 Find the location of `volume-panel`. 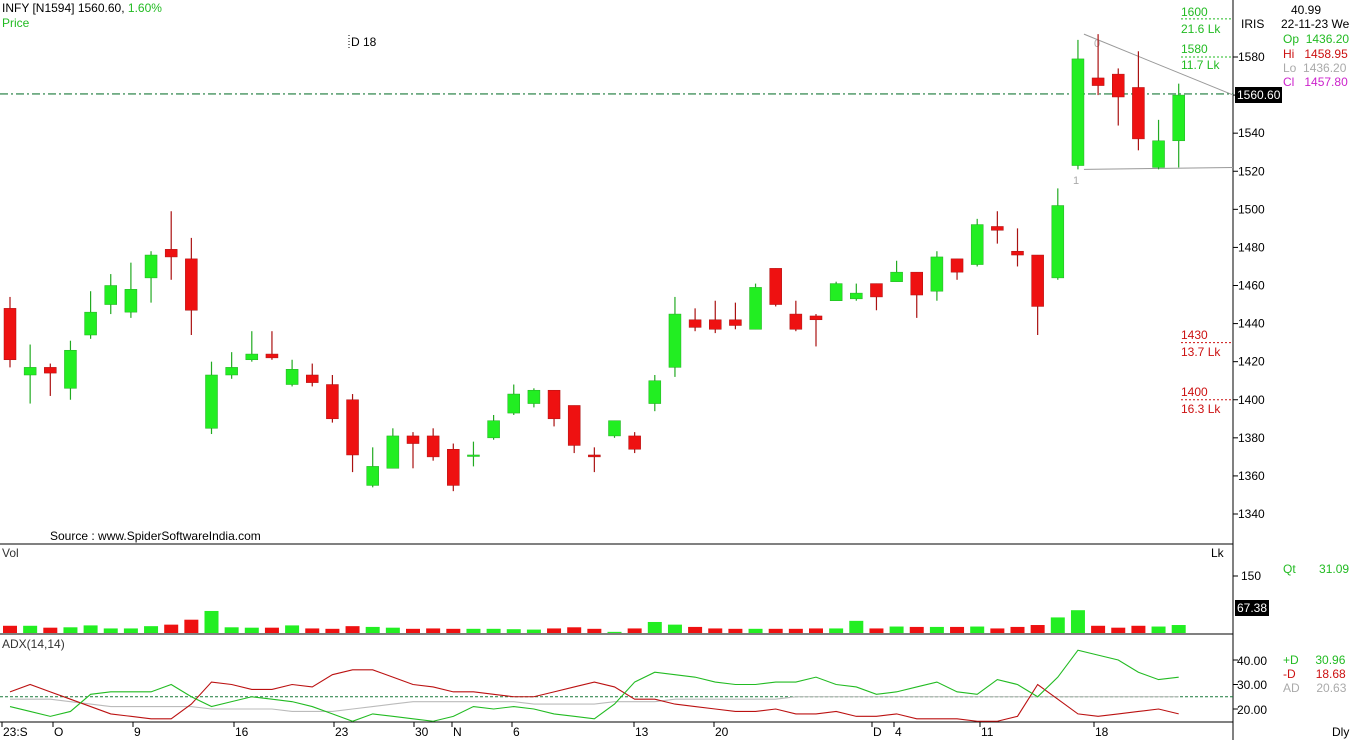

volume-panel is located at coordinates (620, 604).